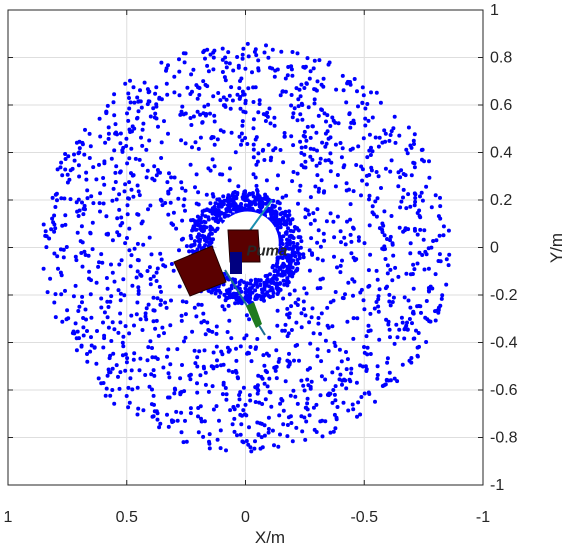 The width and height of the screenshot is (576, 548). Describe the element at coordinates (504, 390) in the screenshot. I see `y-tick-label: -0.6` at that location.